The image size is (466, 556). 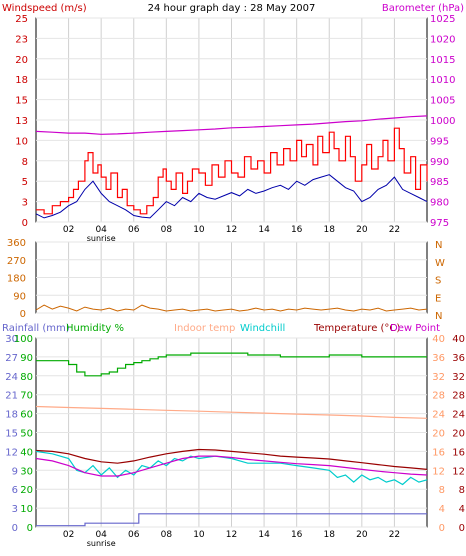 I want to click on barometer-tick-label: 1005, so click(x=442, y=101).